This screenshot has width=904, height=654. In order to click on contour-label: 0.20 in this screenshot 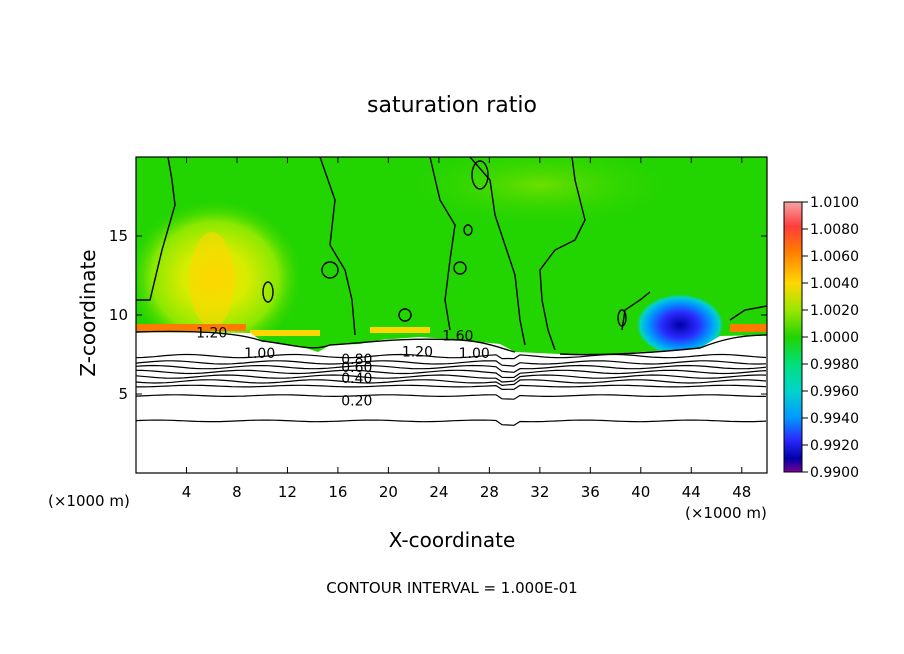, I will do `click(356, 401)`.